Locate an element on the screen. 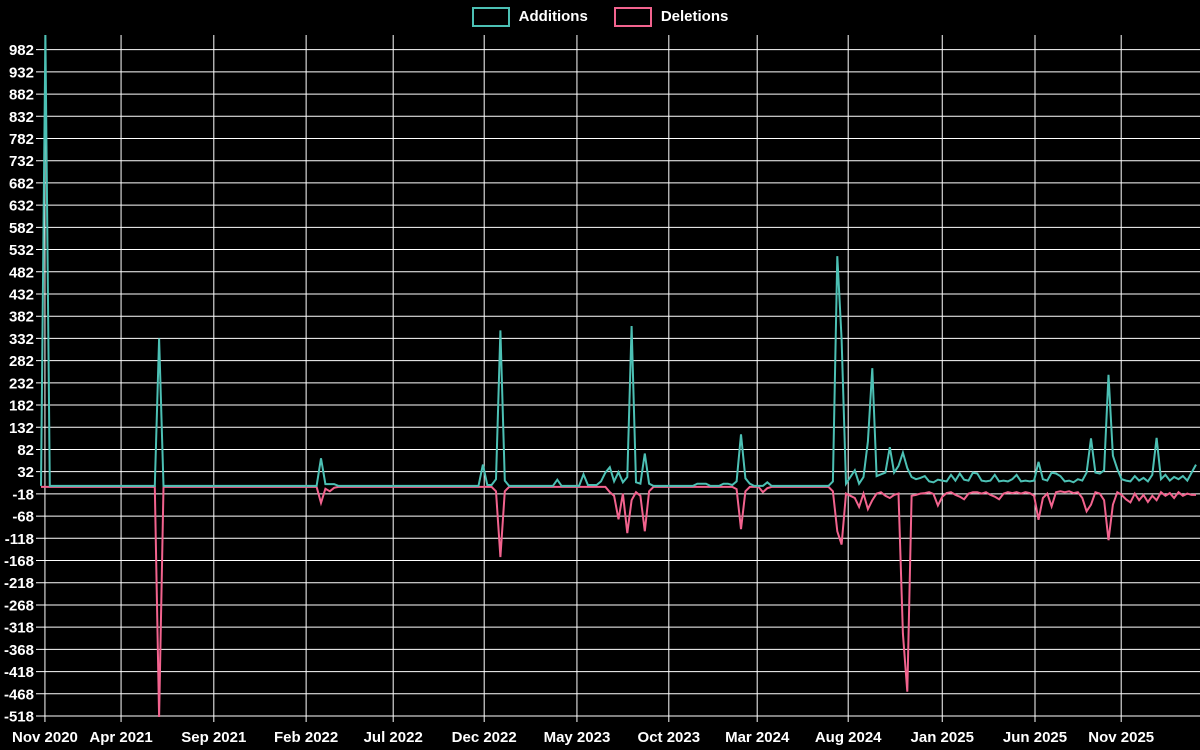 The width and height of the screenshot is (1200, 750). y-tick-label: -418 is located at coordinates (19, 672).